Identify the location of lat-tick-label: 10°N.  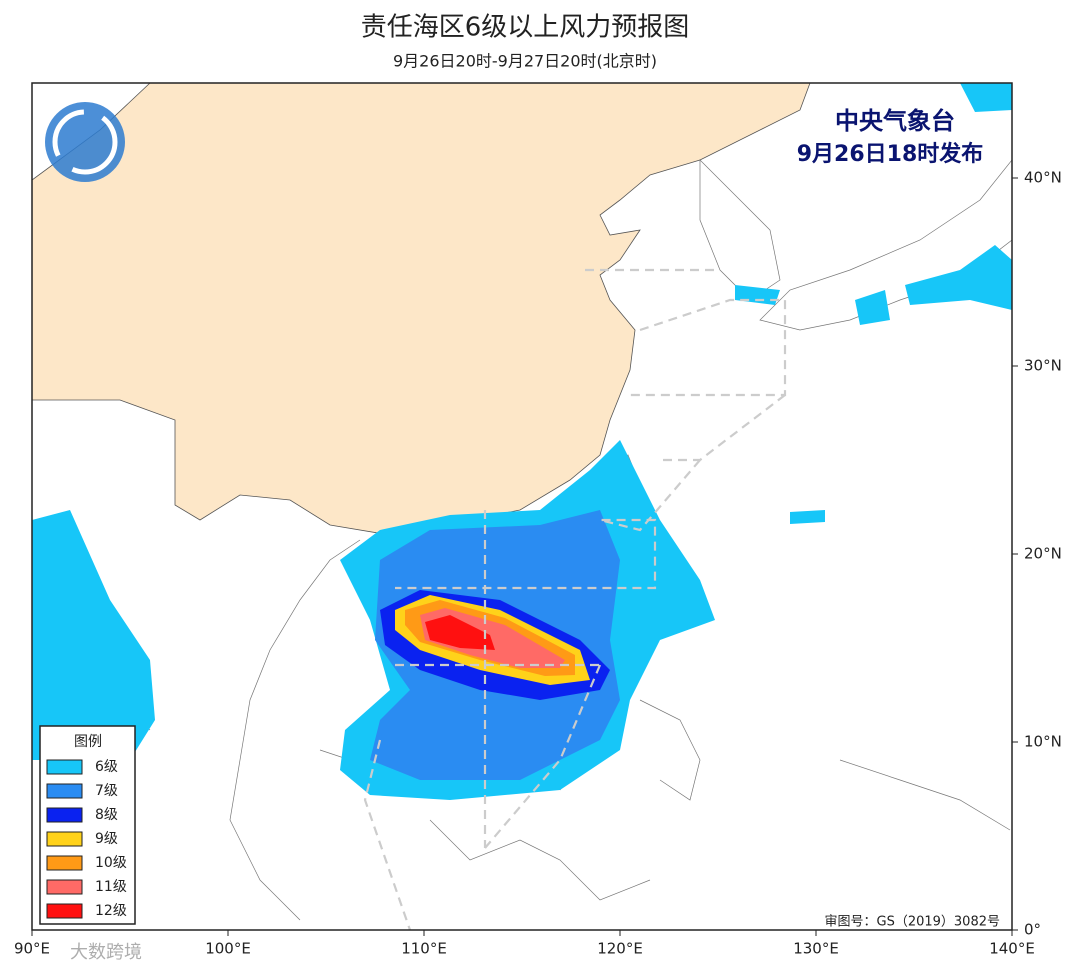
(1043, 742).